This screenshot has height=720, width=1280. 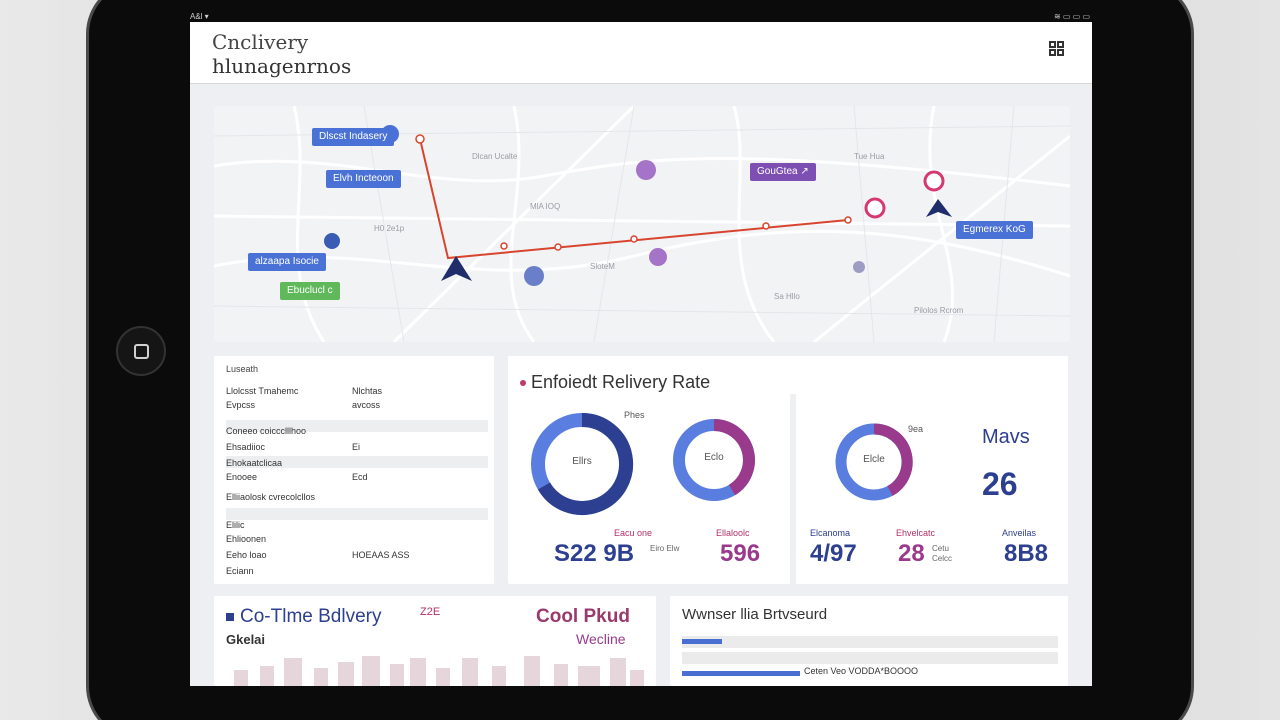 I want to click on donut-3-svg, so click(x=874, y=462).